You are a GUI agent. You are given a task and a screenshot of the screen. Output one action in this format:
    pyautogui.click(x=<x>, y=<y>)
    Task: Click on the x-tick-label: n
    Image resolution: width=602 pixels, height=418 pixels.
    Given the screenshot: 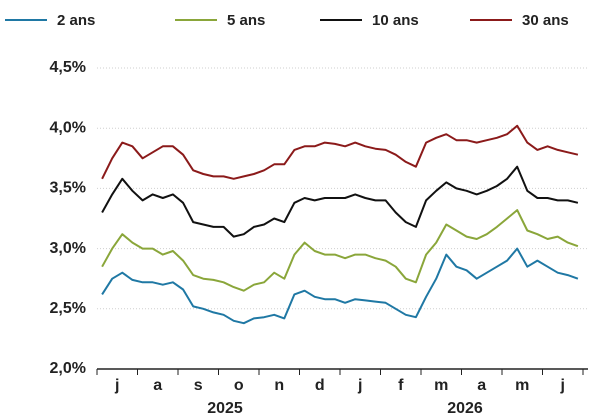 What is the action you would take?
    pyautogui.click(x=279, y=385)
    